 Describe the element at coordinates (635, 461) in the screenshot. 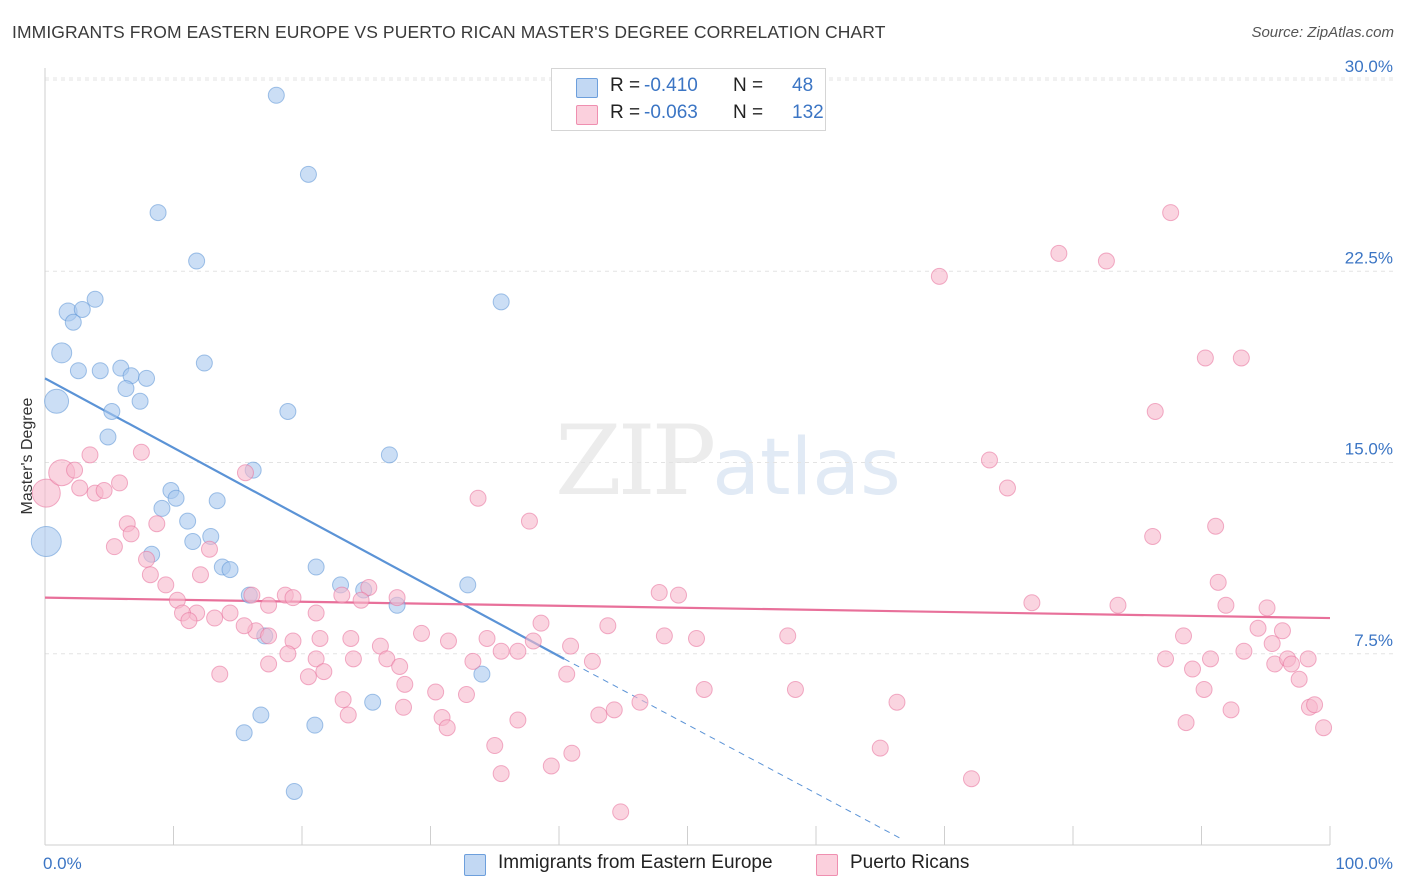

I see `watermark-zip: ZIP` at that location.